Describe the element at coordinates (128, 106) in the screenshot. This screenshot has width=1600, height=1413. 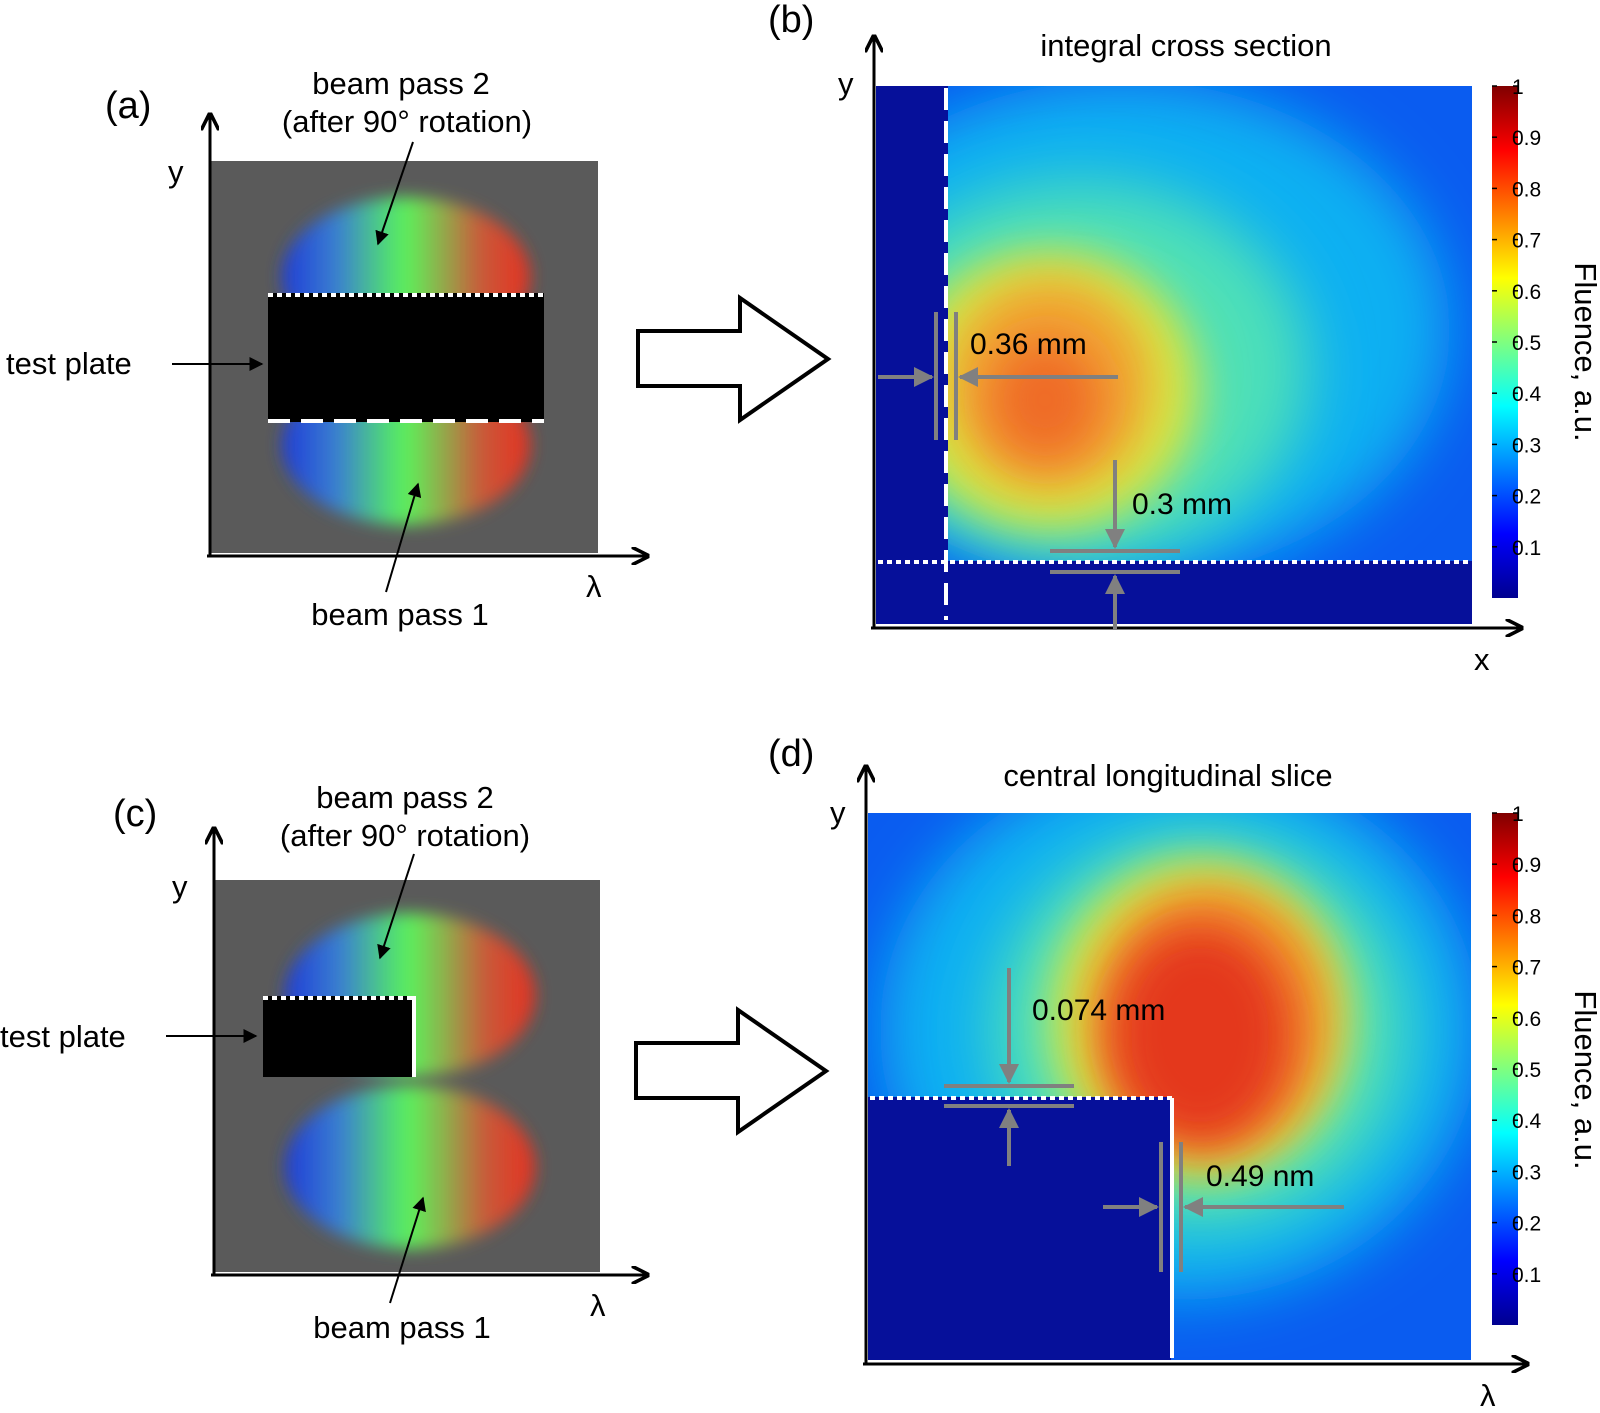
I see `panel-a-label: (a)` at that location.